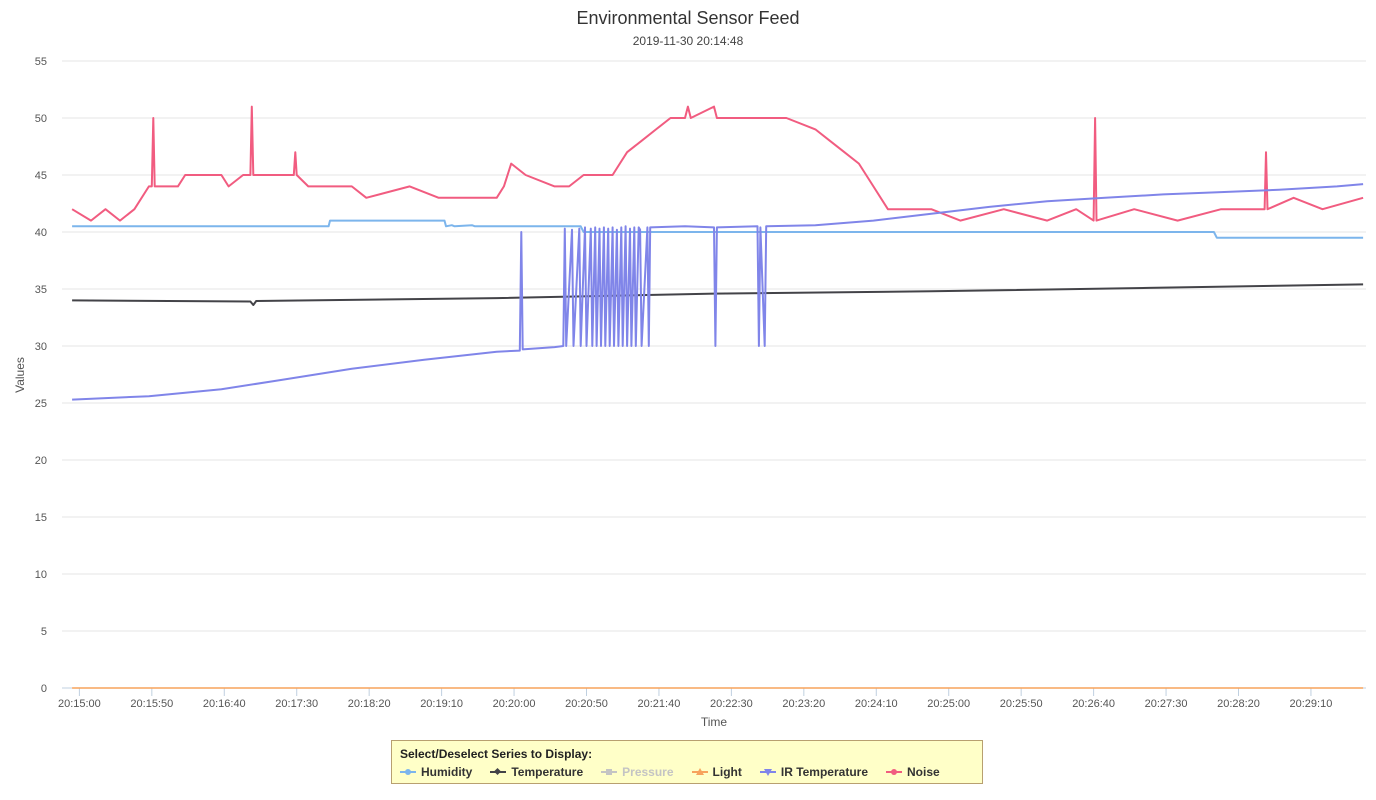 Image resolution: width=1376 pixels, height=800 pixels. What do you see at coordinates (41, 404) in the screenshot?
I see `y-tick-label: 25` at bounding box center [41, 404].